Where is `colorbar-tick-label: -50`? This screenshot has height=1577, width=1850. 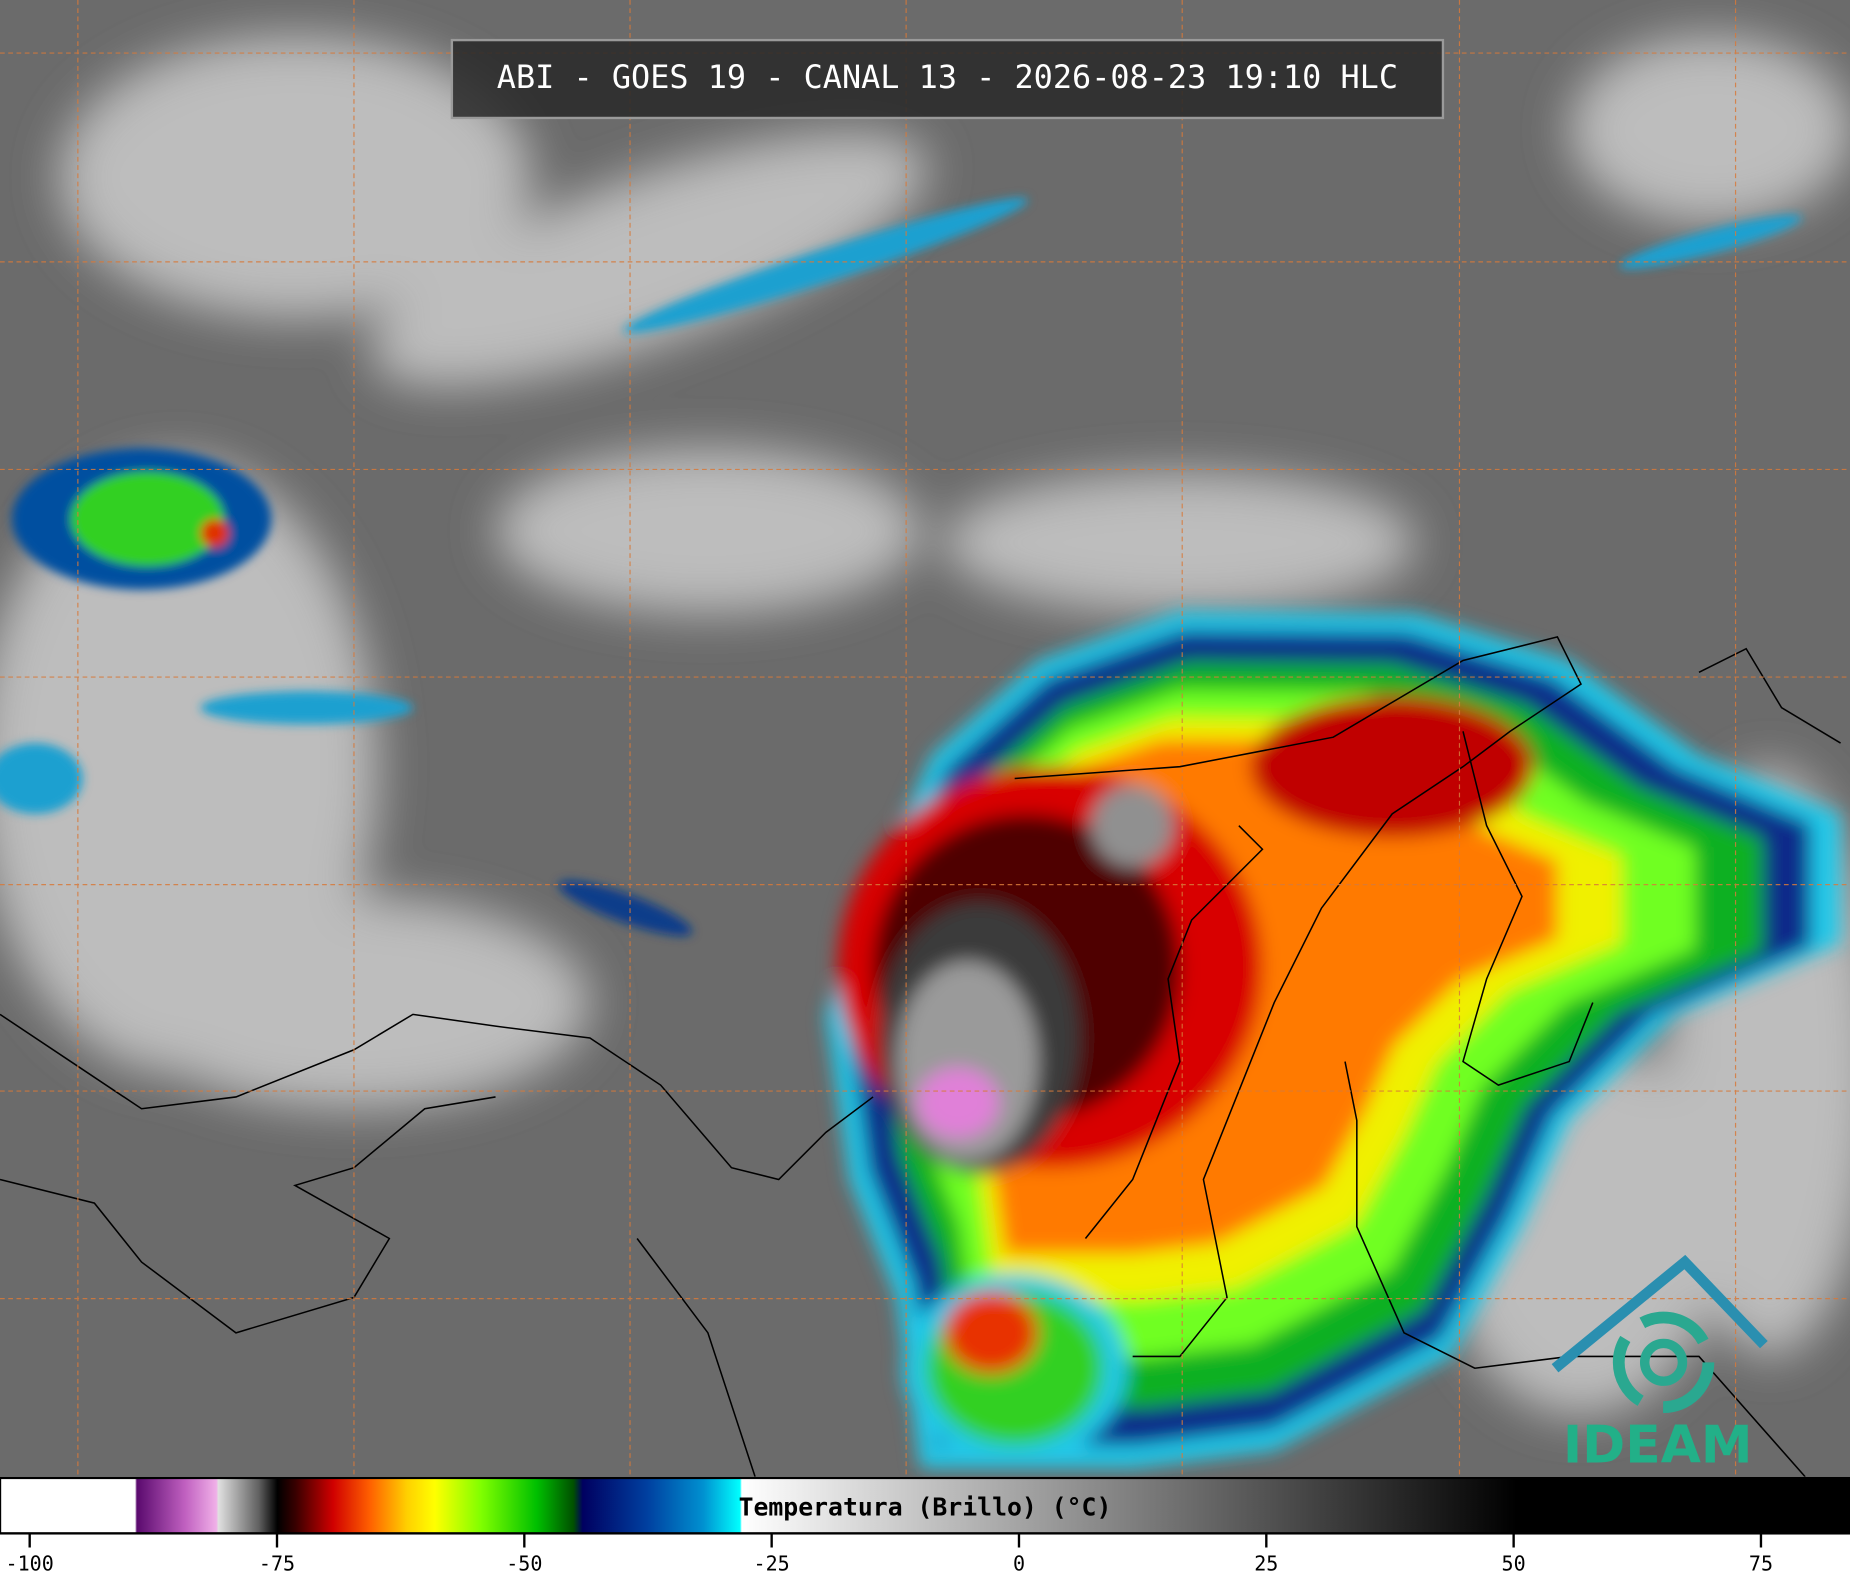
colorbar-tick-label: -50 is located at coordinates (524, 1564).